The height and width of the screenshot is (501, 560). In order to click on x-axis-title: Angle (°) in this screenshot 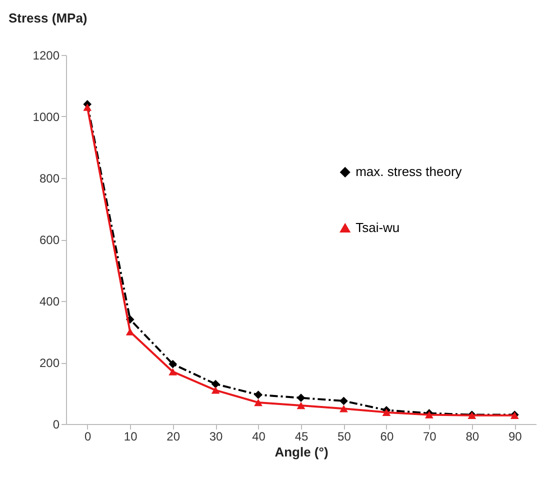, I will do `click(301, 452)`.